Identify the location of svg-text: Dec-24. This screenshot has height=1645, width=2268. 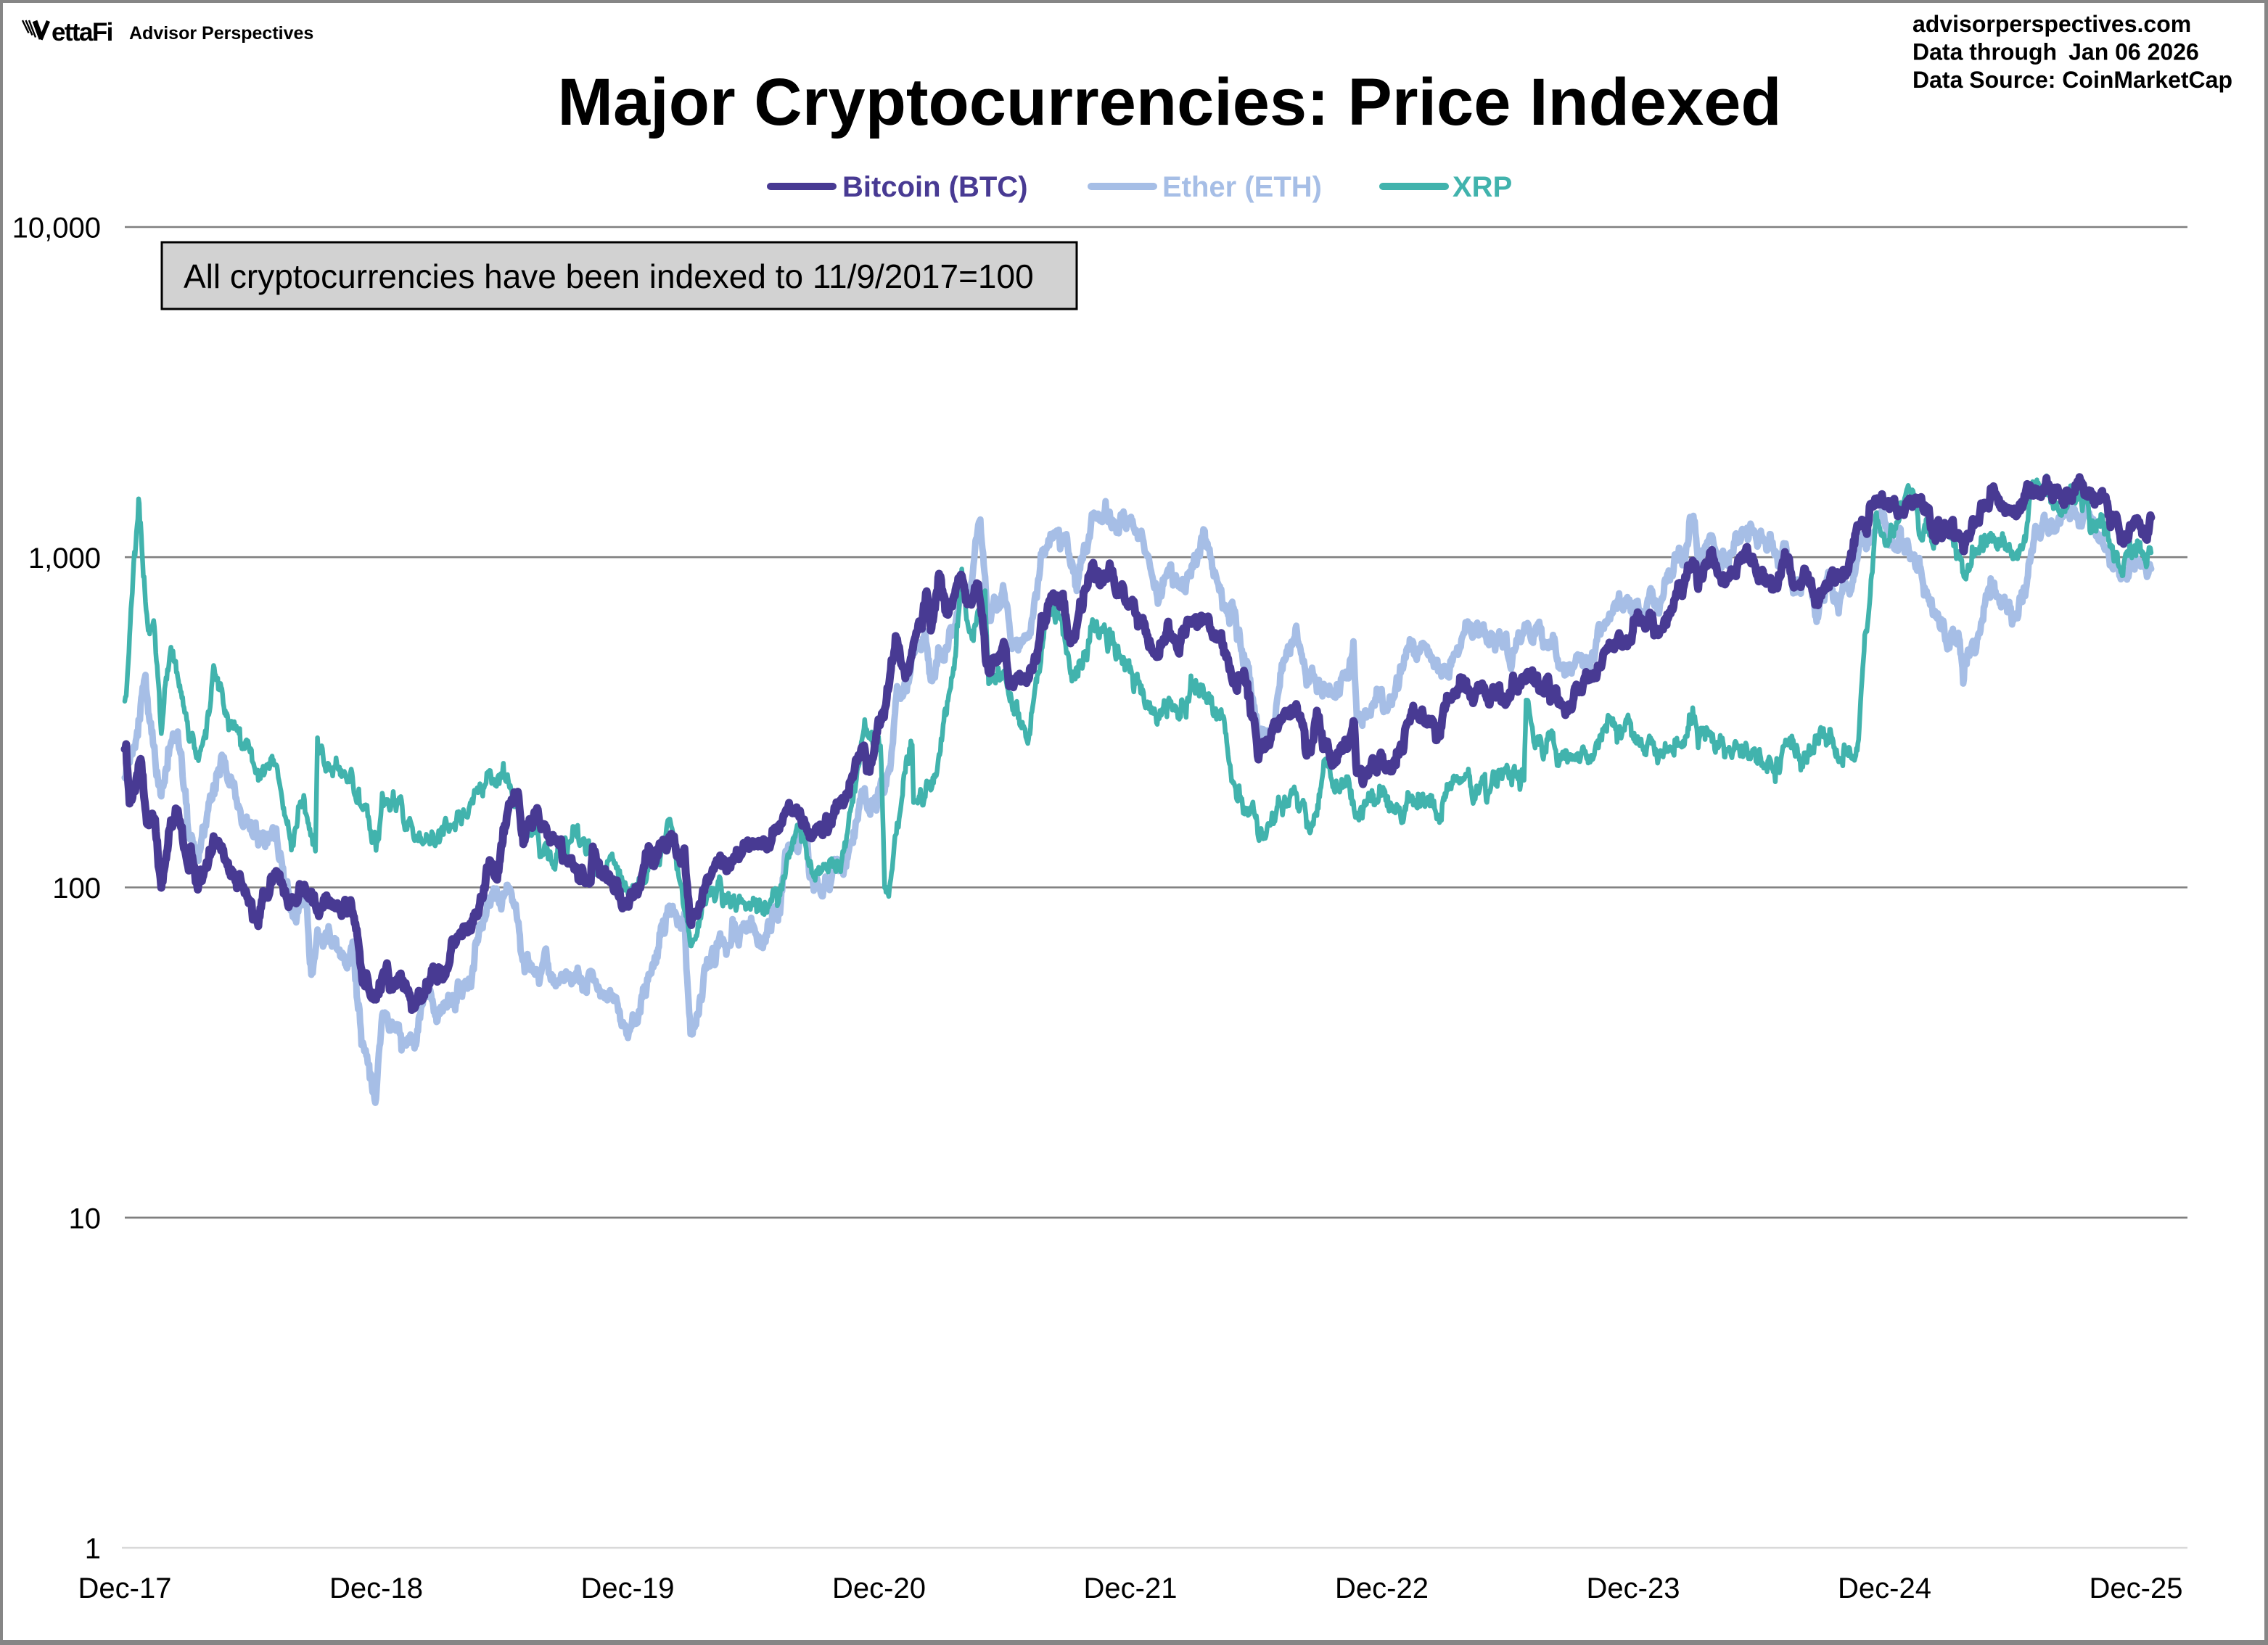
(1885, 1588).